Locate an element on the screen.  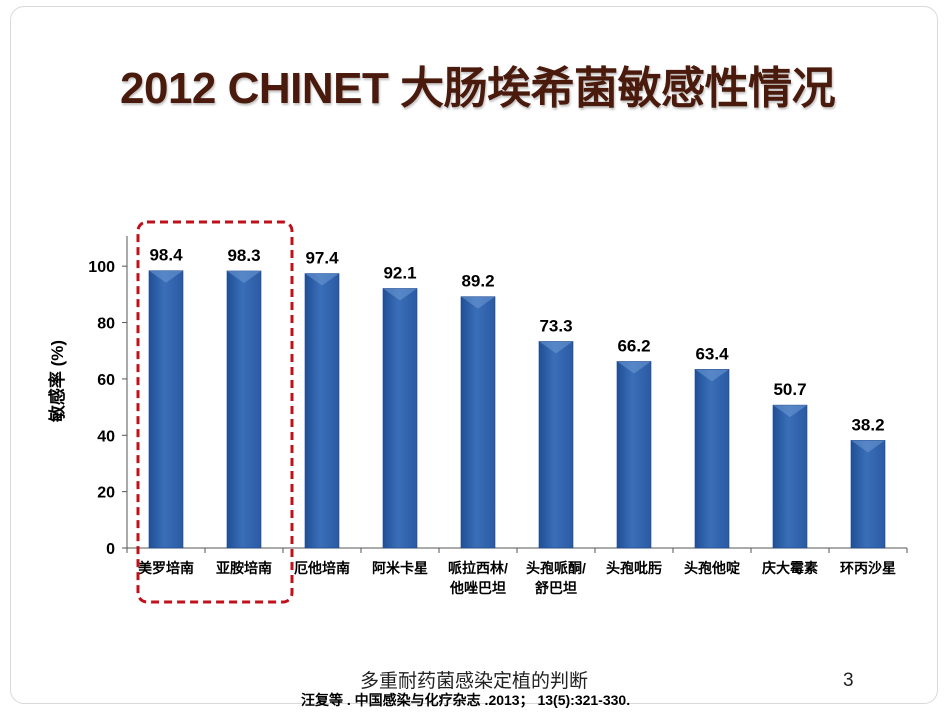
footer-topic: 多重耐药菌感染定植的判断 is located at coordinates (474, 681).